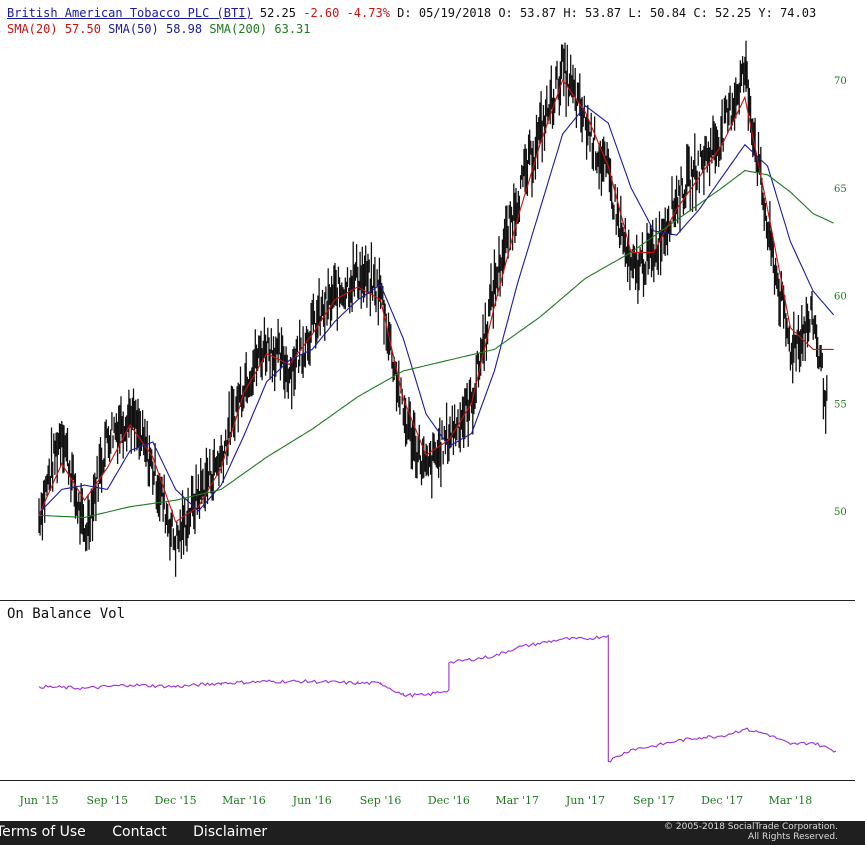 The width and height of the screenshot is (865, 845). What do you see at coordinates (277, 13) in the screenshot?
I see `last-price: 52.25` at bounding box center [277, 13].